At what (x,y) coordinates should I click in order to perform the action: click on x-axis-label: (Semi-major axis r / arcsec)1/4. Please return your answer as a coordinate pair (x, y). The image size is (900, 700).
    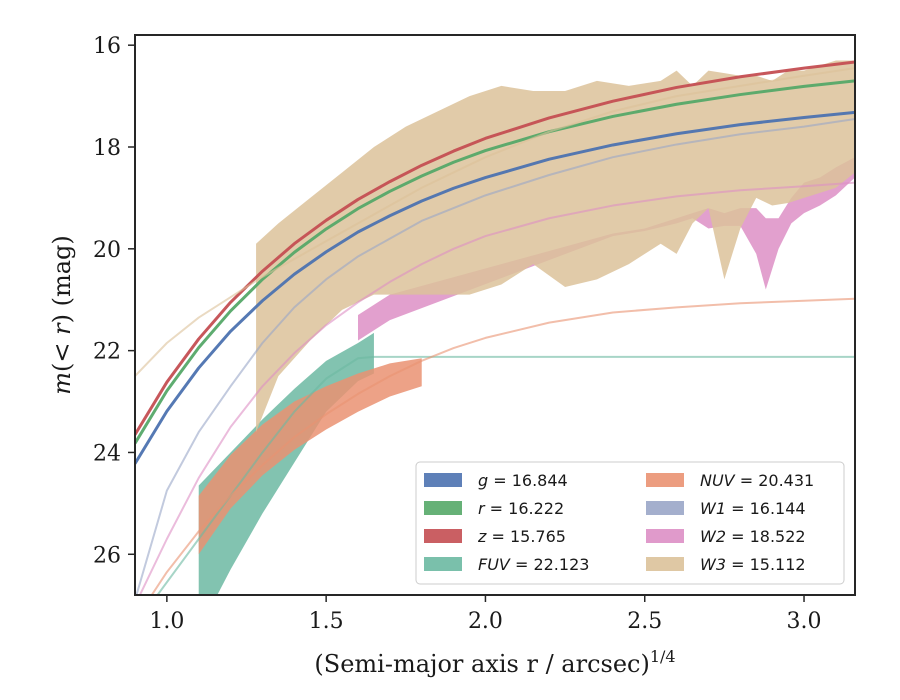
    Looking at the image, I should click on (494, 662).